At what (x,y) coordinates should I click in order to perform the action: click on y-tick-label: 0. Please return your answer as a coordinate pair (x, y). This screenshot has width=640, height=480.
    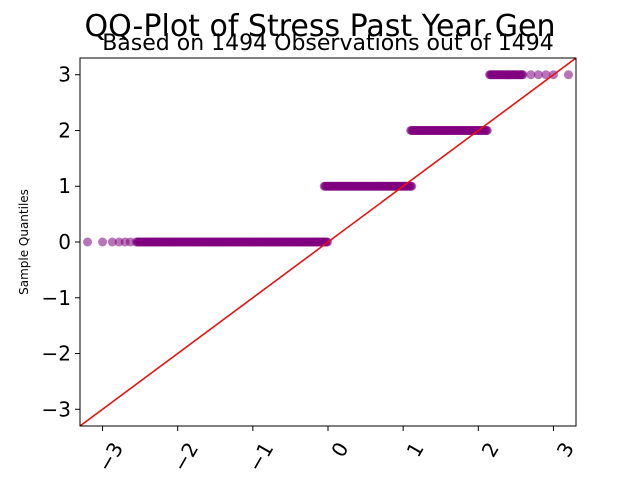
    Looking at the image, I should click on (64, 242).